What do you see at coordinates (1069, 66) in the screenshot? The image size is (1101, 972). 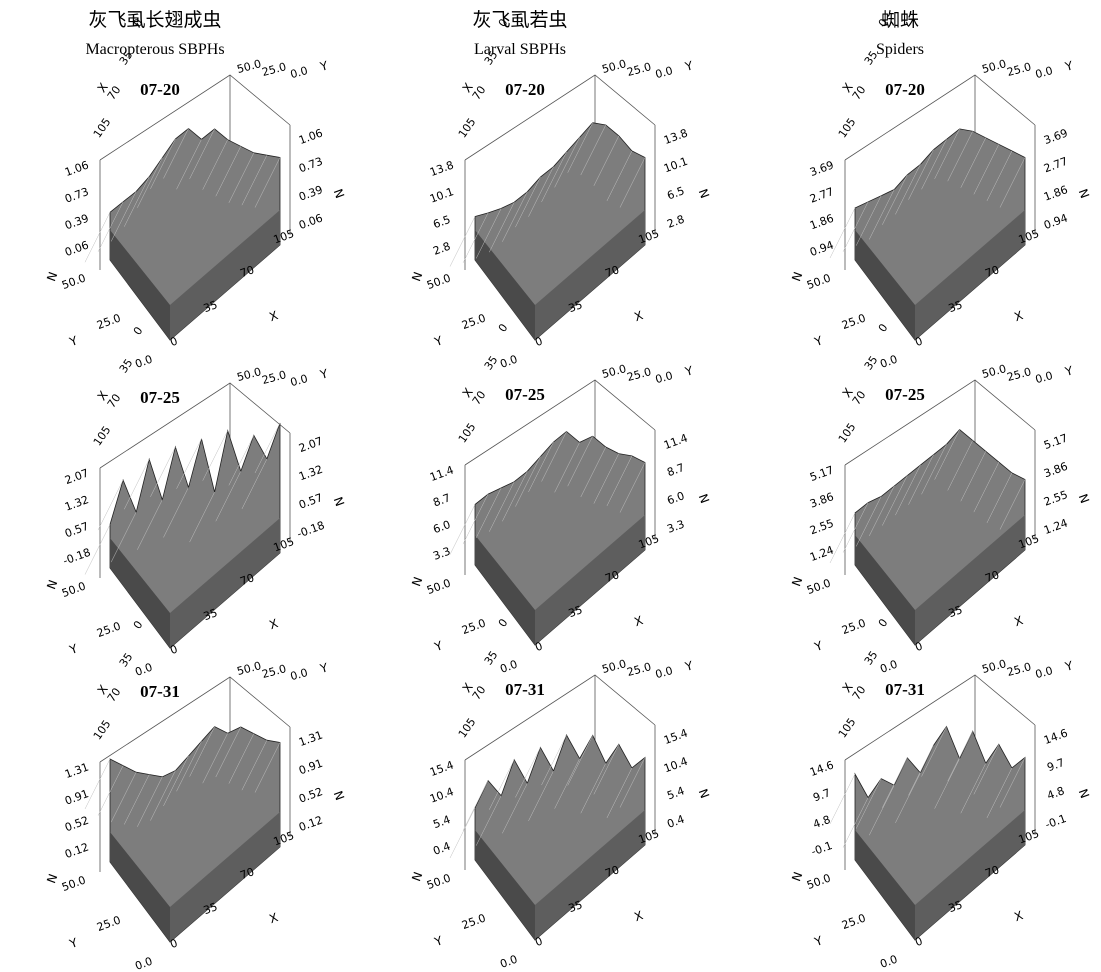 I see `y-axis-label-top: Y` at bounding box center [1069, 66].